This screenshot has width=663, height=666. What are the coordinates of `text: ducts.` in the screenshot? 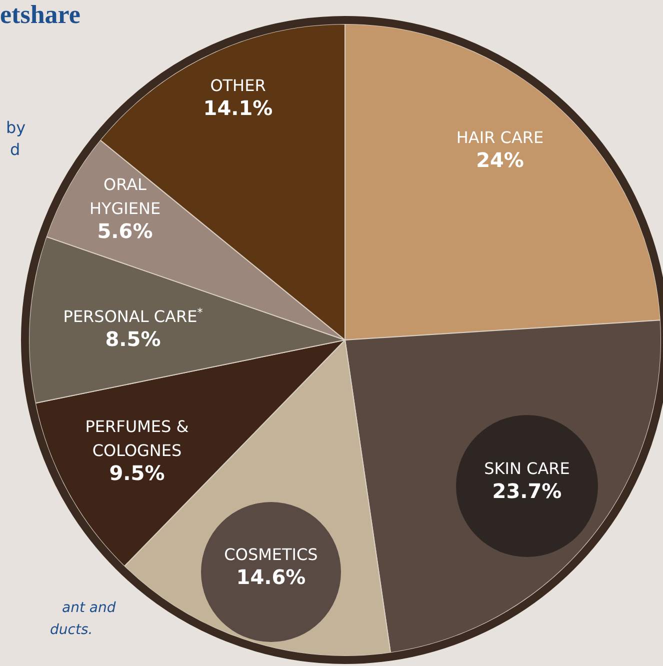 It's located at (71, 630).